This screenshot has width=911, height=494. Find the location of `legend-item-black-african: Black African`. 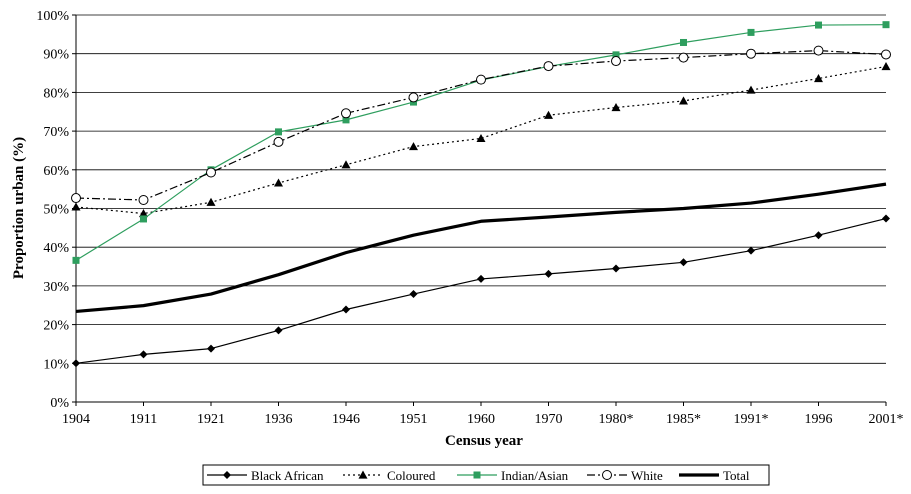

legend-item-black-african: Black African is located at coordinates (265, 475).